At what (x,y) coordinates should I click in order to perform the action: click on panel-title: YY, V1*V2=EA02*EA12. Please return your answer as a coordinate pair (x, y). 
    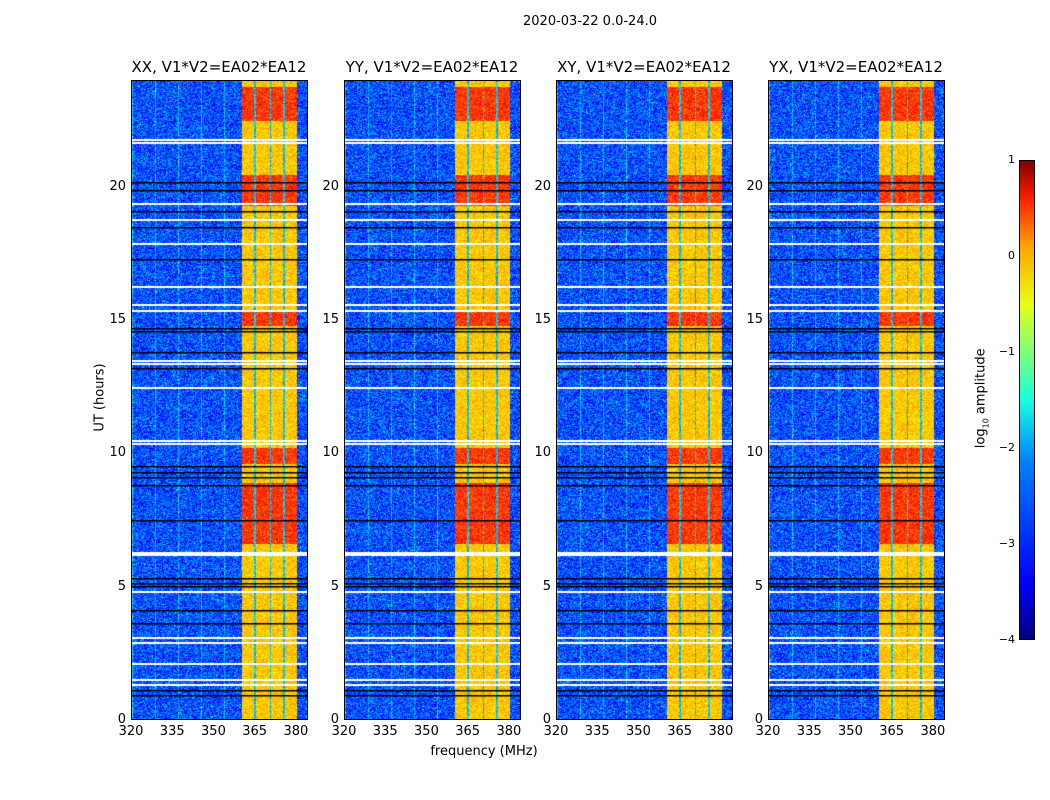
    Looking at the image, I should click on (432, 67).